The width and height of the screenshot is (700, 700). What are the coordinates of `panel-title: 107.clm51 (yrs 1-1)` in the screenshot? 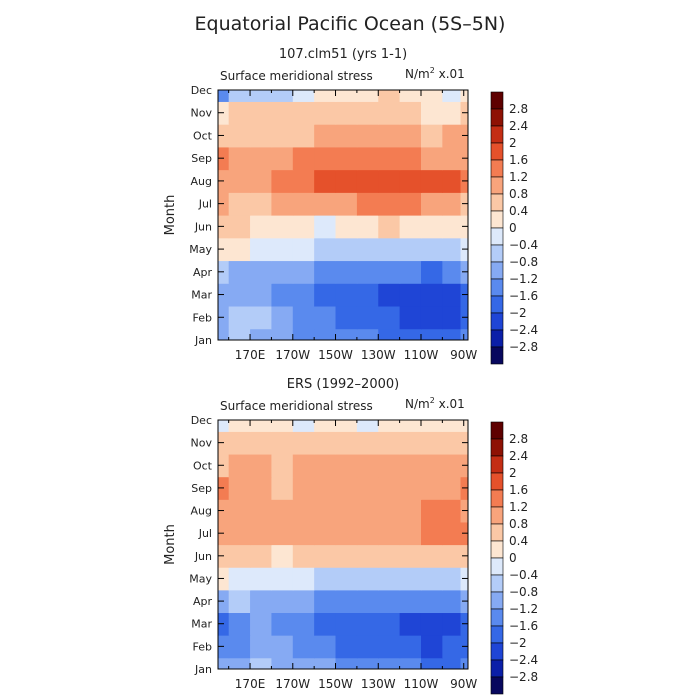 It's located at (343, 54).